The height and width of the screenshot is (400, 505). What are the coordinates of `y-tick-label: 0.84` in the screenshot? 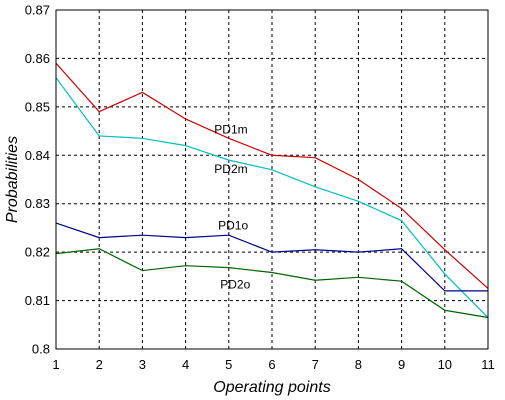 It's located at (37, 155).